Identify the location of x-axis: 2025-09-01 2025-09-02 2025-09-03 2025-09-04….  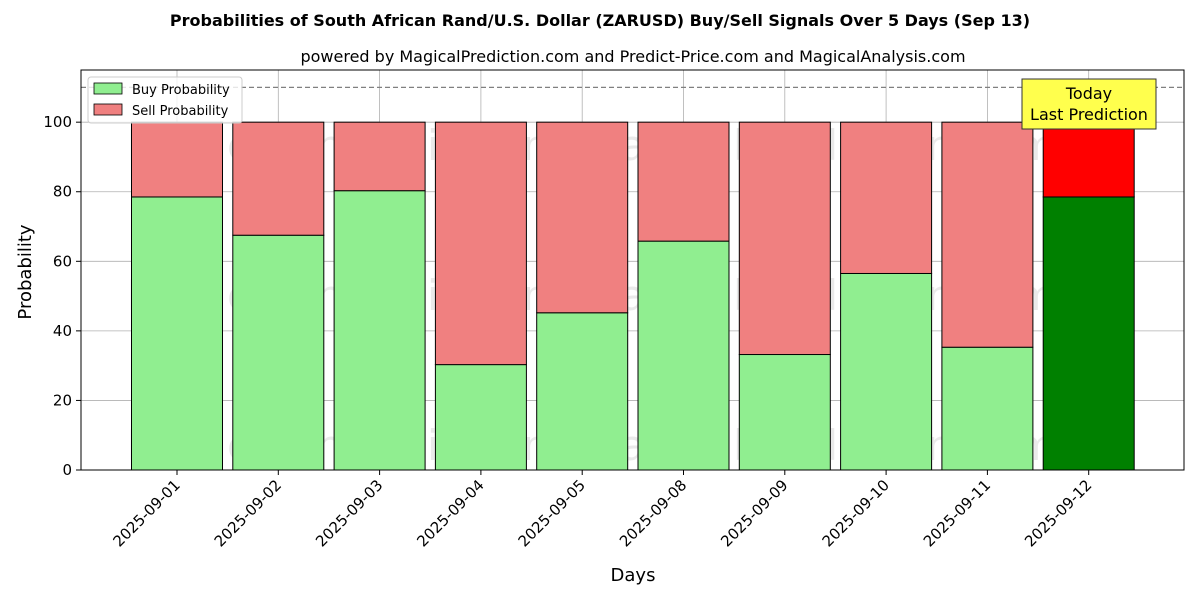
(602, 510).